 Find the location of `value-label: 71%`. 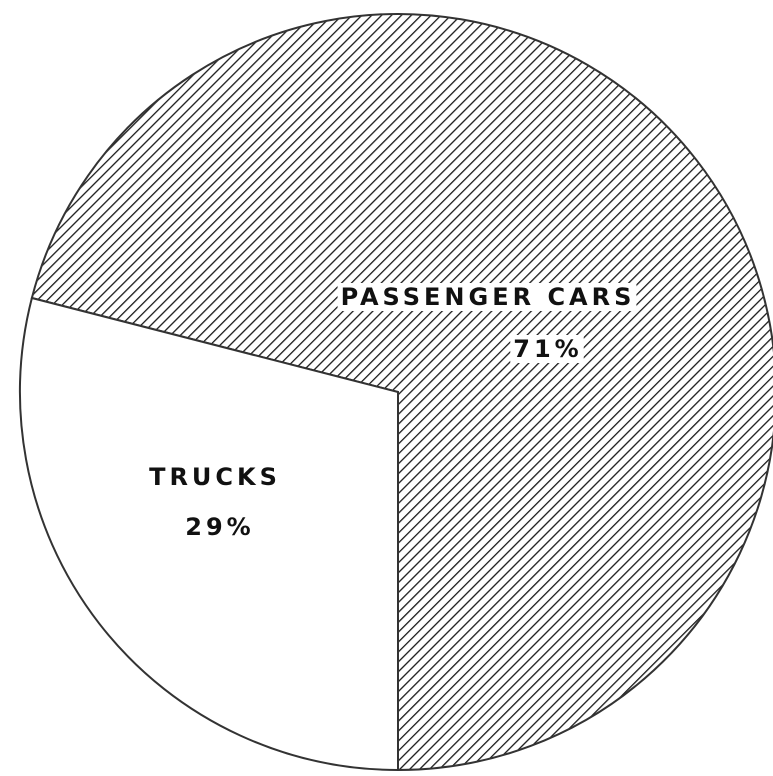

value-label: 71% is located at coordinates (547, 349).